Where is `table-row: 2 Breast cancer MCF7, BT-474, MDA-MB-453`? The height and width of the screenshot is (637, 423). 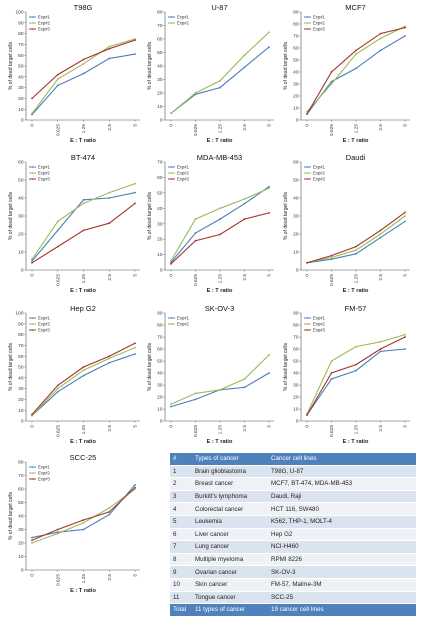 table-row: 2 Breast cancer MCF7, BT-474, MDA-MB-453 is located at coordinates (293, 484).